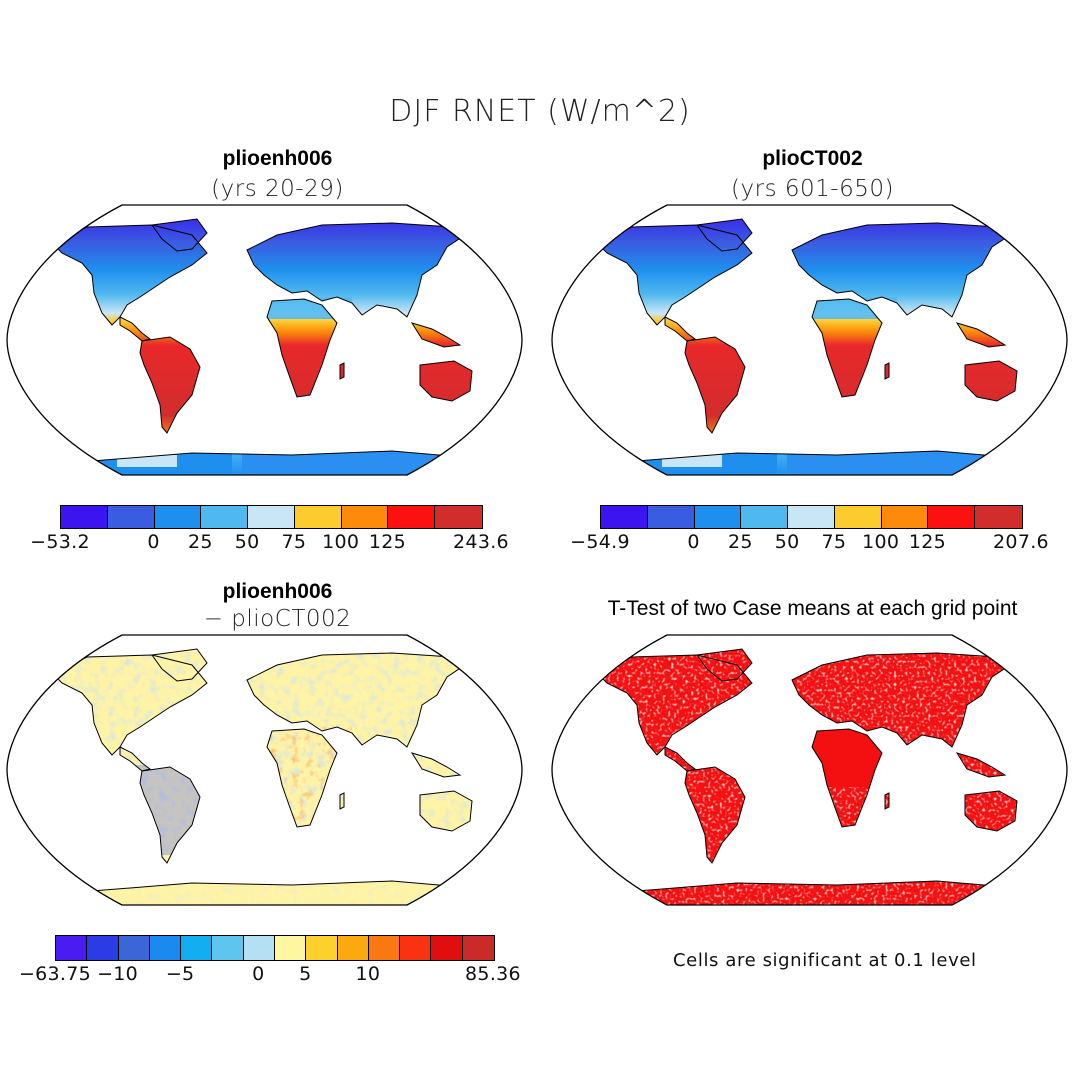  Describe the element at coordinates (55, 974) in the screenshot. I see `colorbar-tick-label: −63.75` at that location.